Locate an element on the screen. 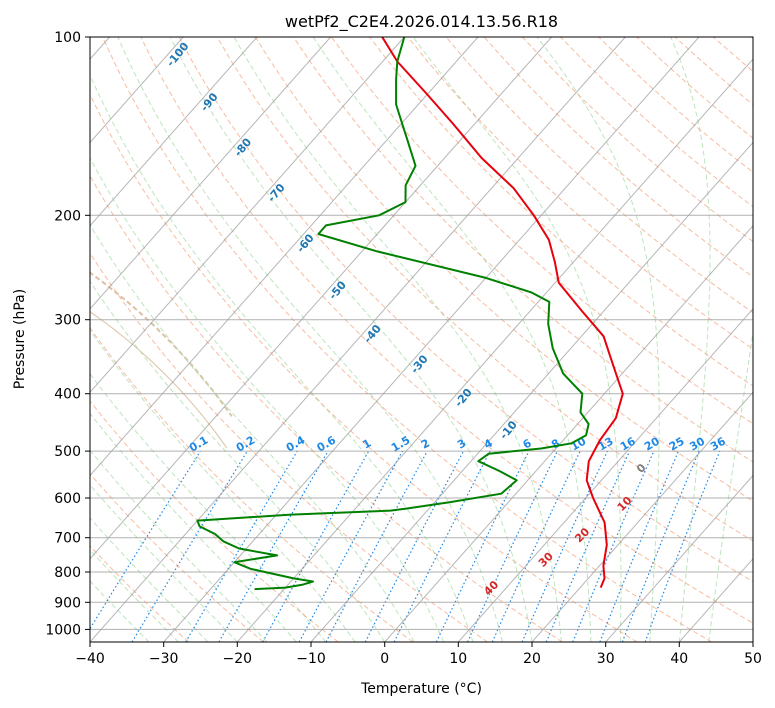  x-tick-label: −20 is located at coordinates (238, 659).